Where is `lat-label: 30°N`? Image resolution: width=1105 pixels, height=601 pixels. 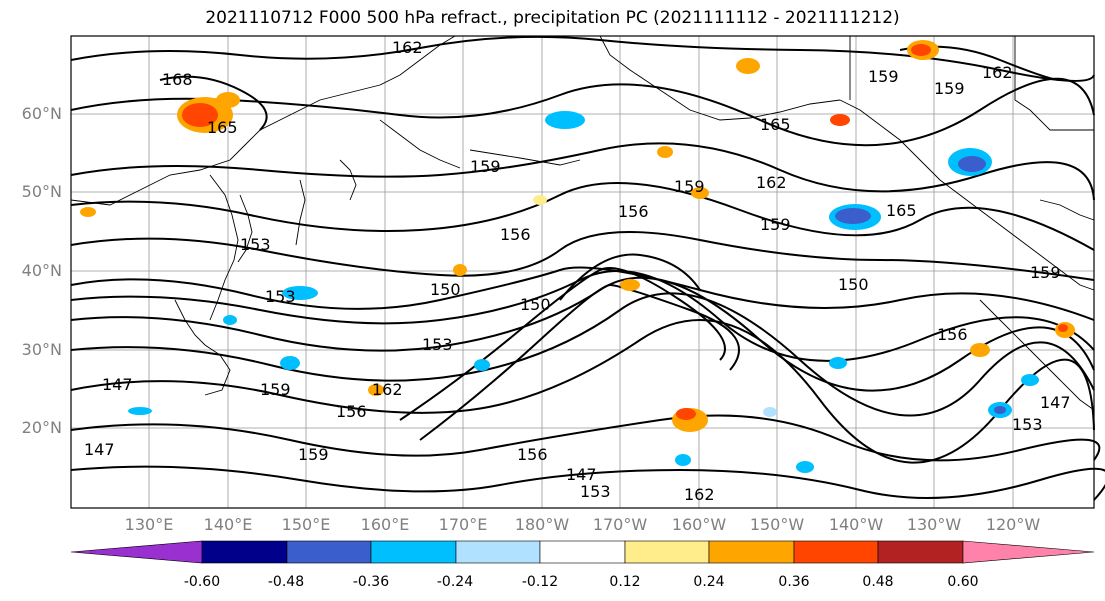
lat-label: 30°N is located at coordinates (41, 349).